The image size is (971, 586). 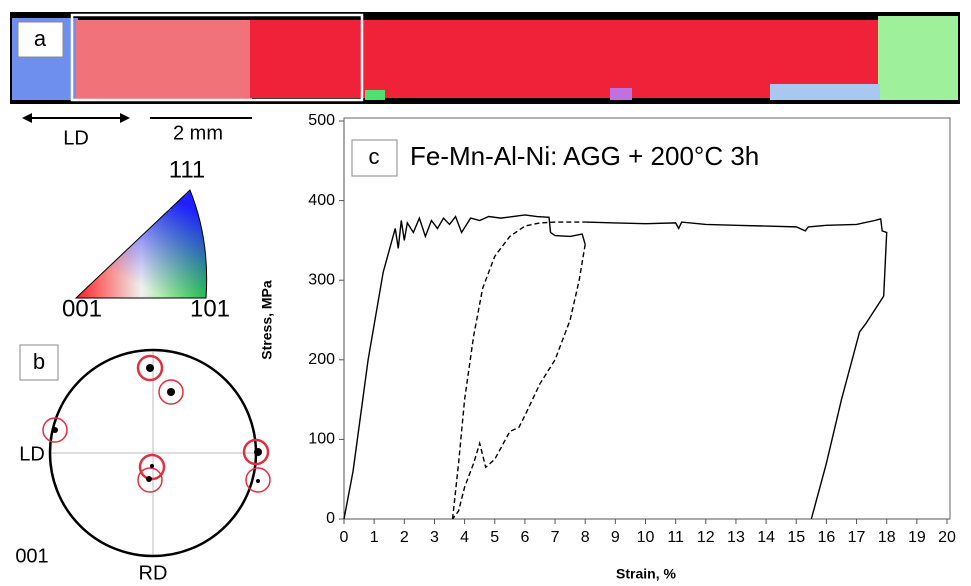 What do you see at coordinates (706, 537) in the screenshot?
I see `x-tick-label: 12` at bounding box center [706, 537].